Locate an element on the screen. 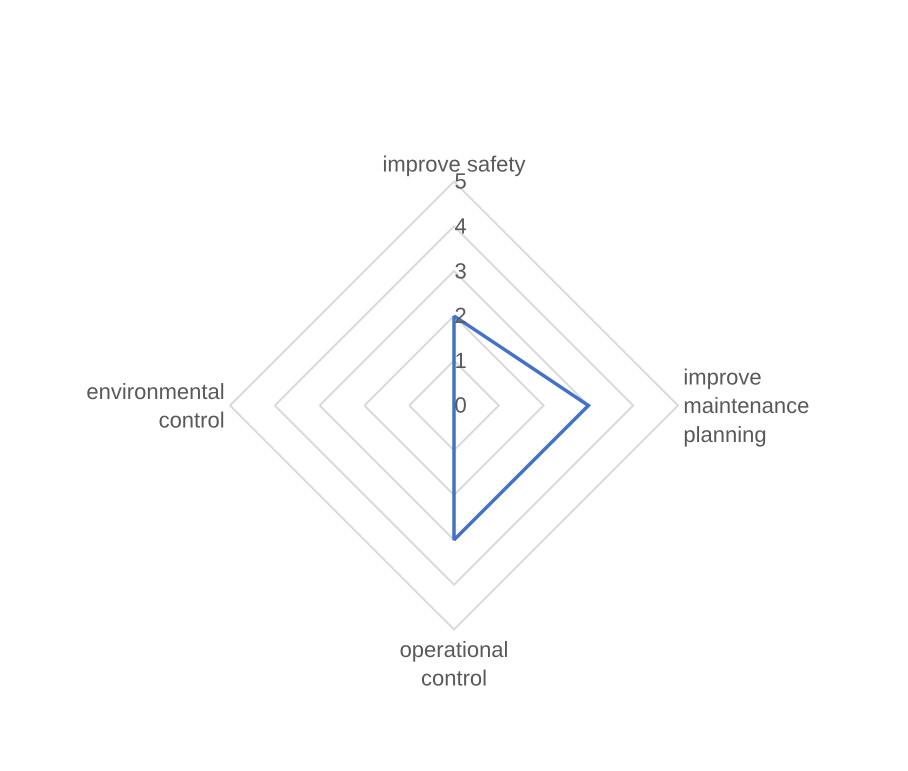  spoke-label: environmental control is located at coordinates (155, 405).